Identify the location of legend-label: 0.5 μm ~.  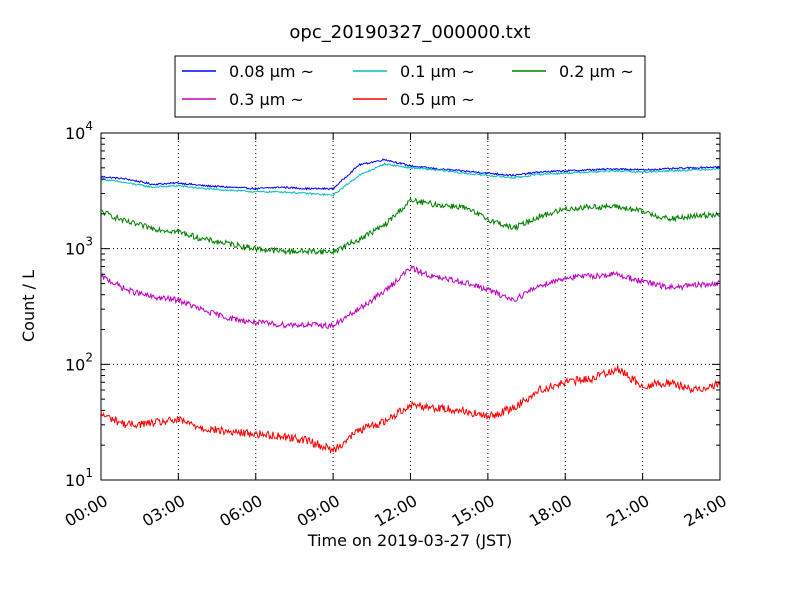
(437, 99).